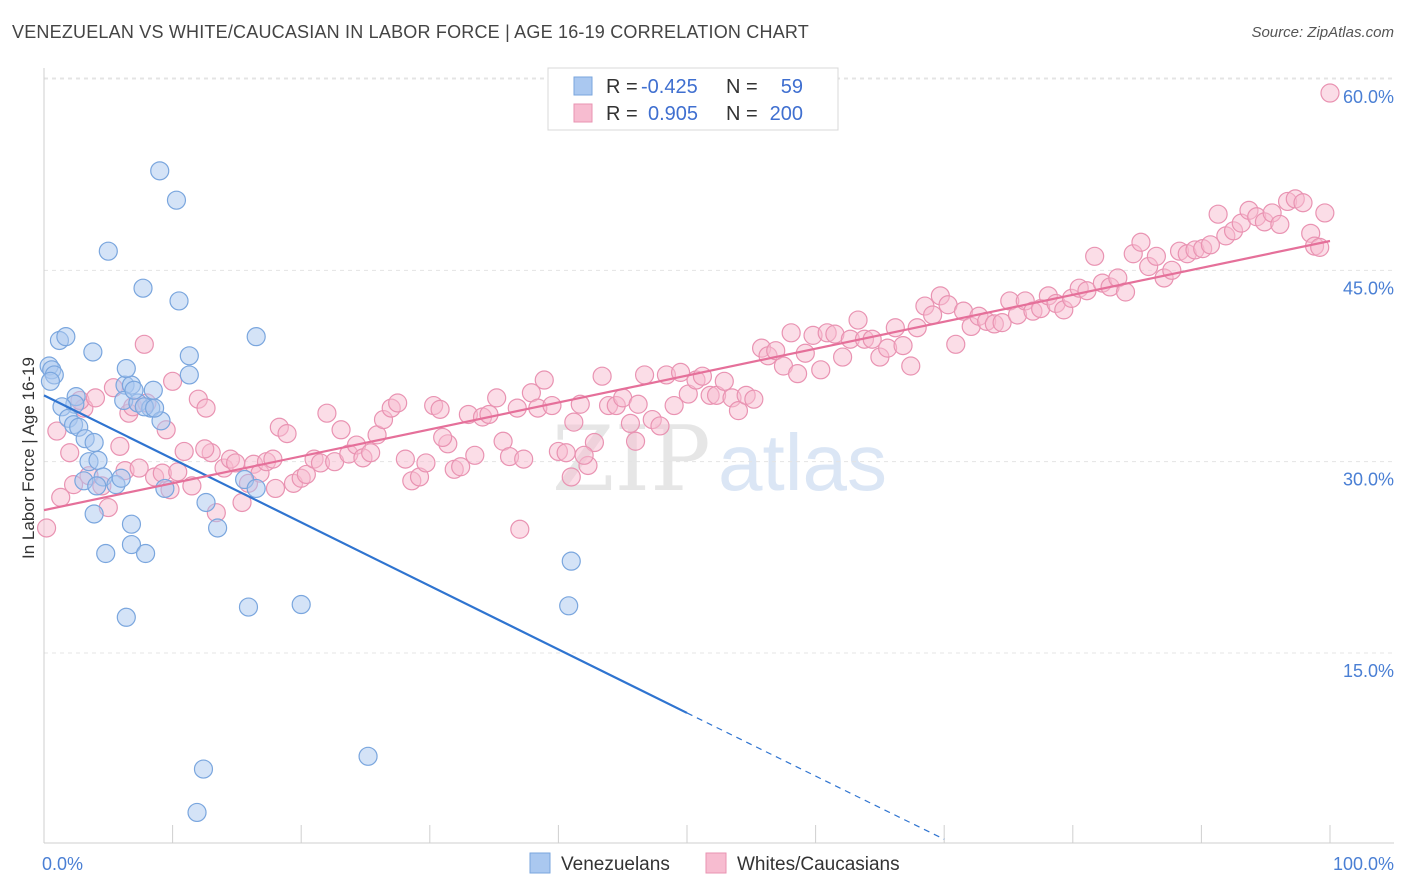  Describe the element at coordinates (1368, 671) in the screenshot. I see `y-tick-label: 15.0%` at that location.